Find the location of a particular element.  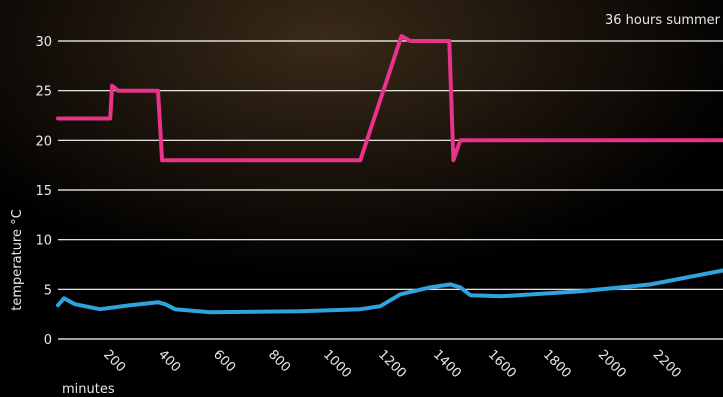

y-tick-label: 30 is located at coordinates (43, 42).